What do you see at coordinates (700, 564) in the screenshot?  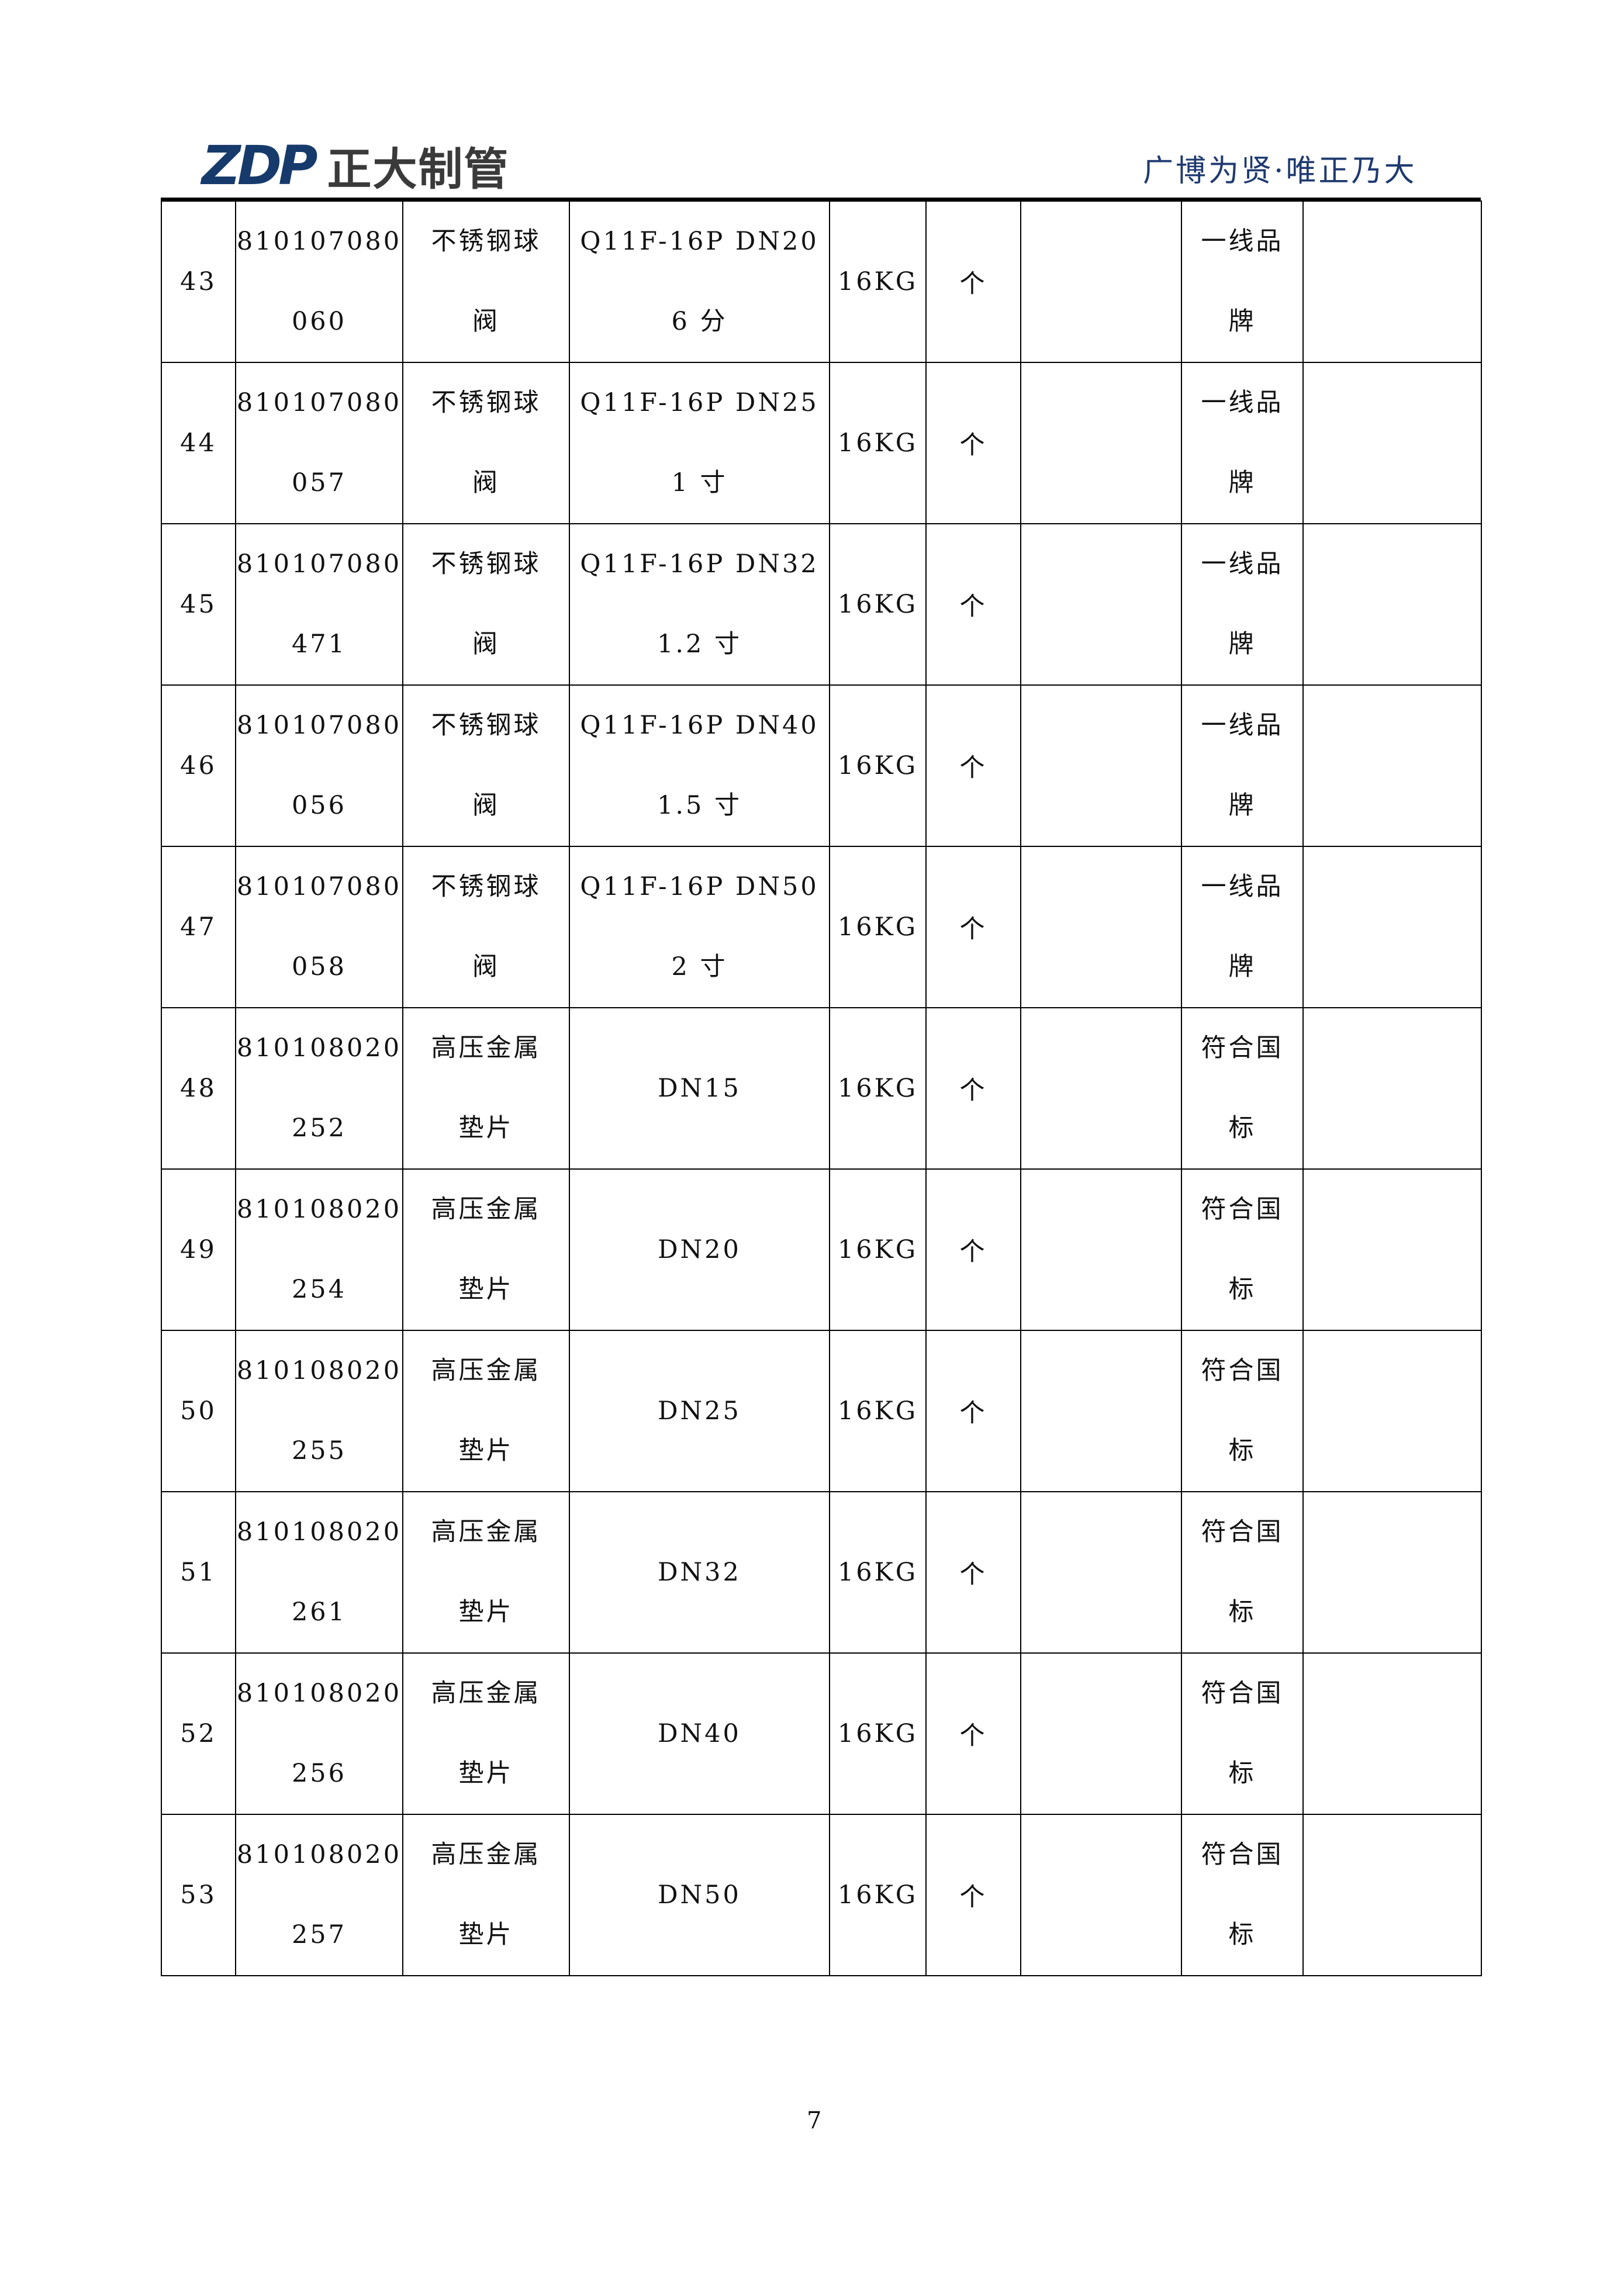 I see `specification-line: Q11F-16P DN32` at bounding box center [700, 564].